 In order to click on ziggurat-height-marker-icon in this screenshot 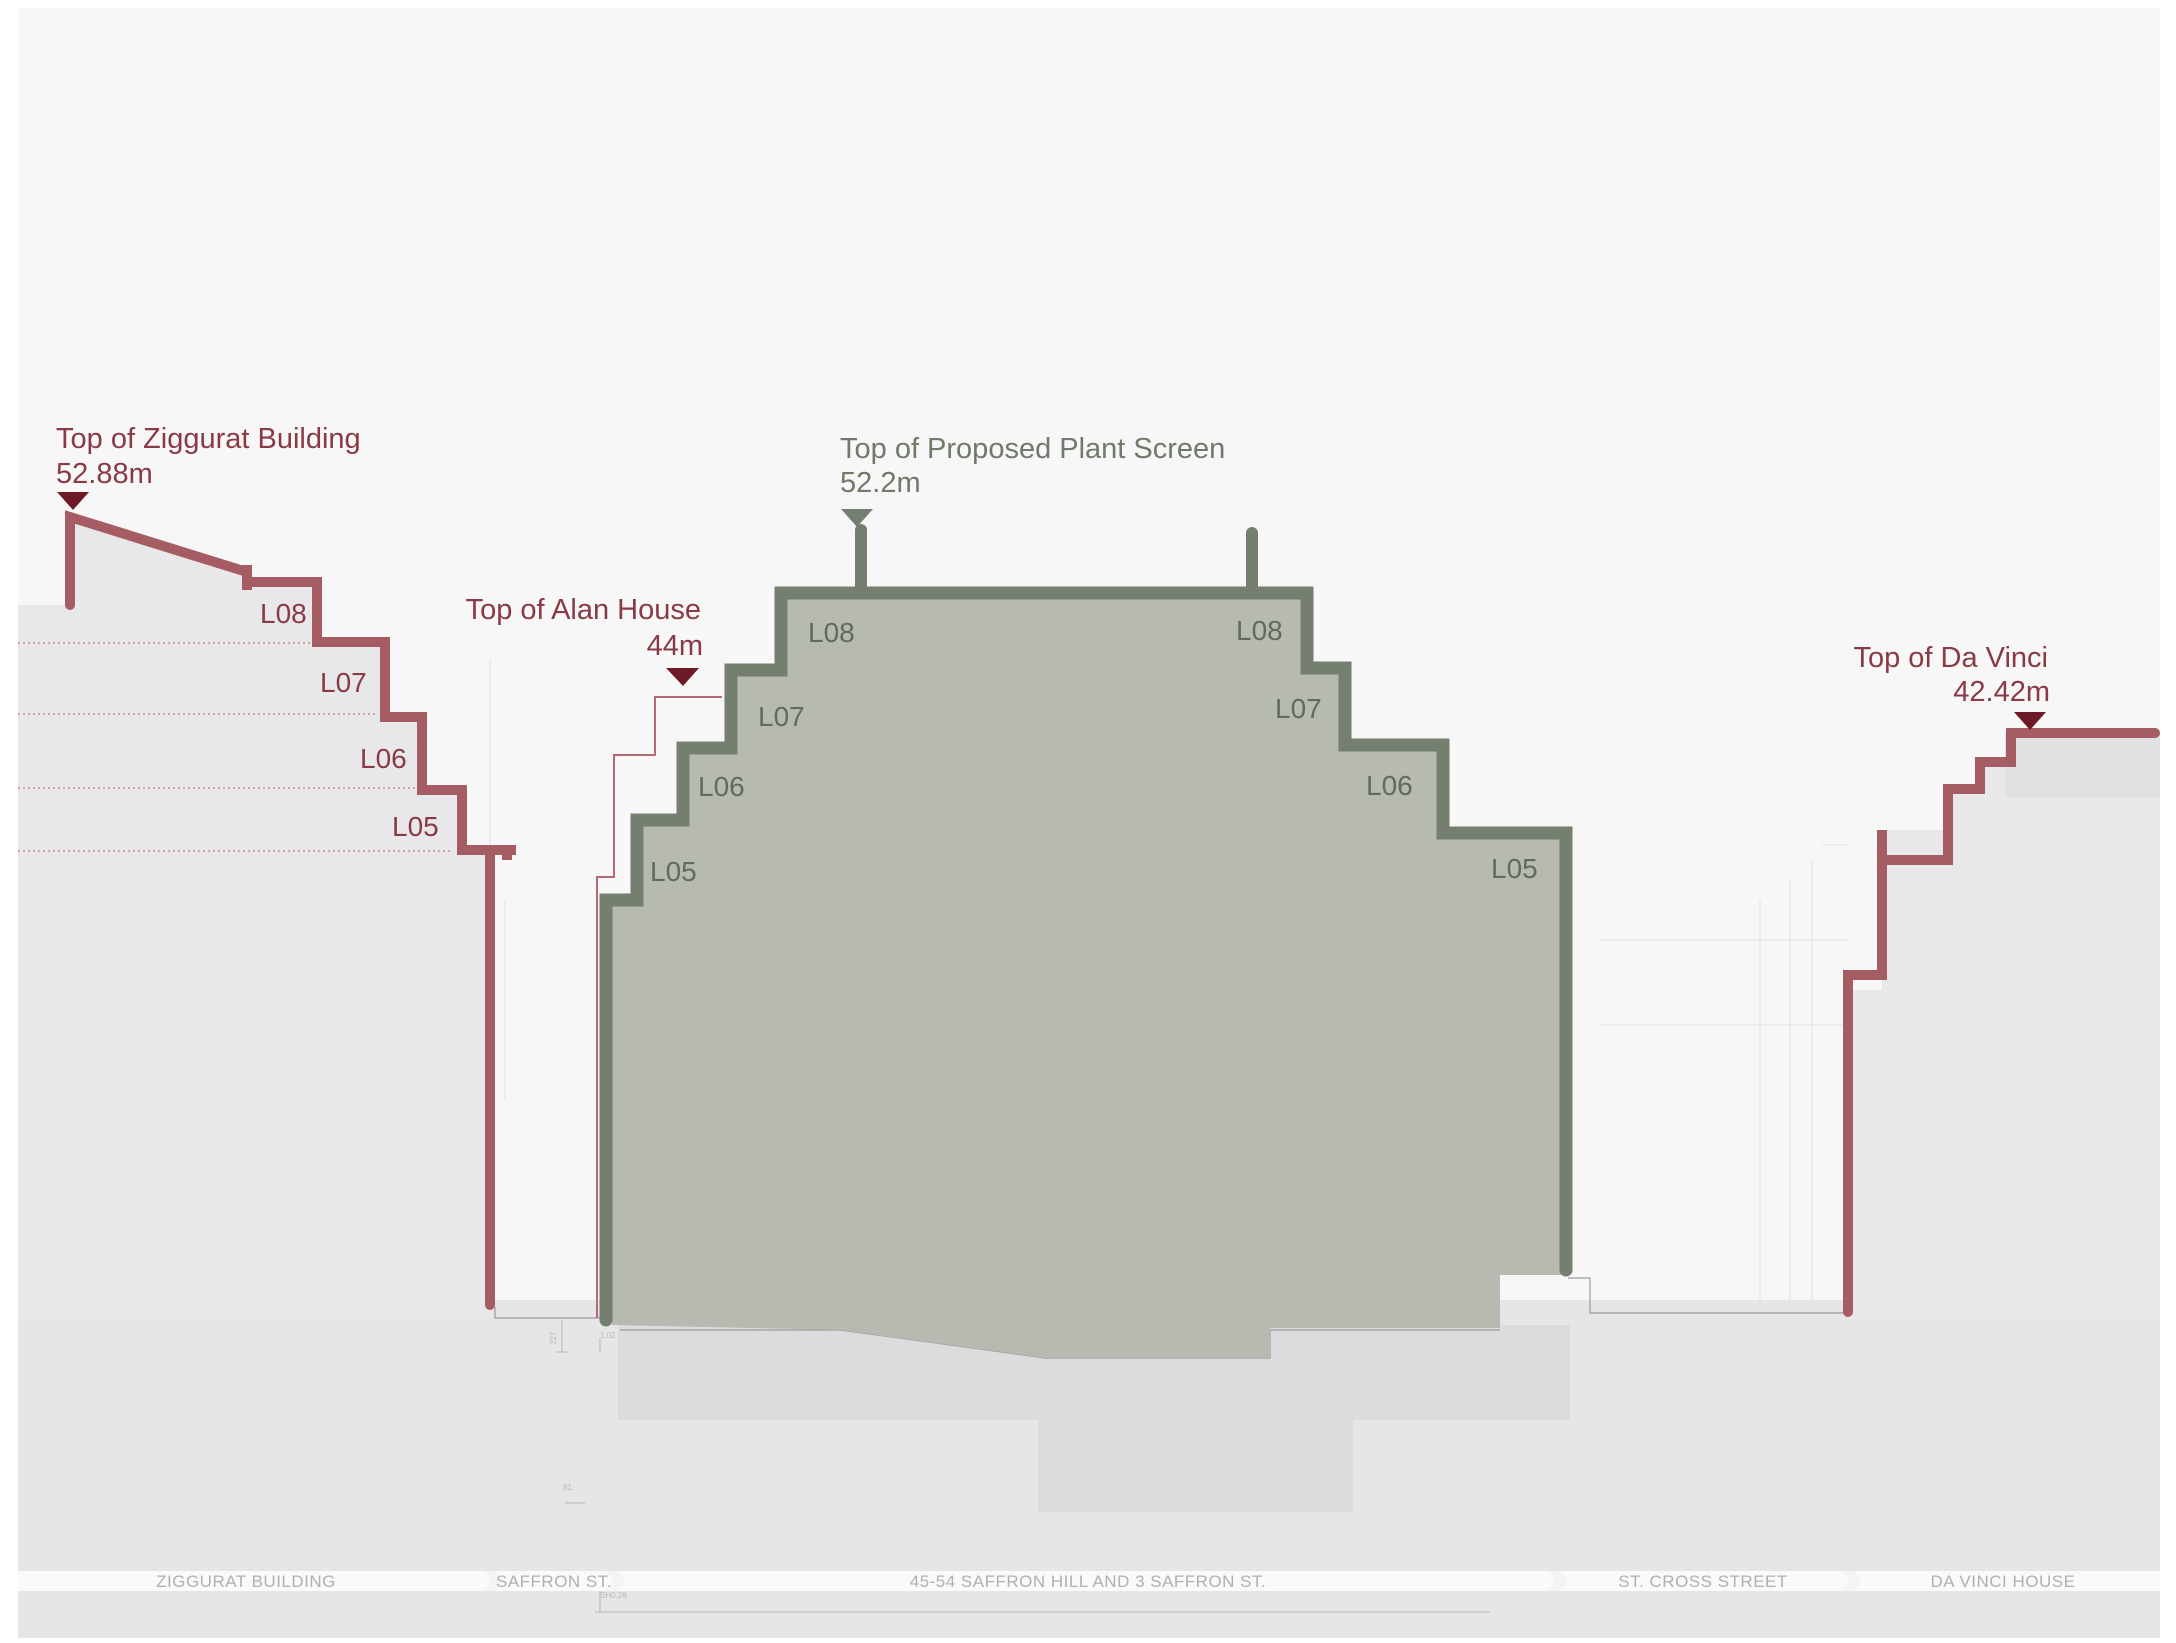, I will do `click(73, 501)`.